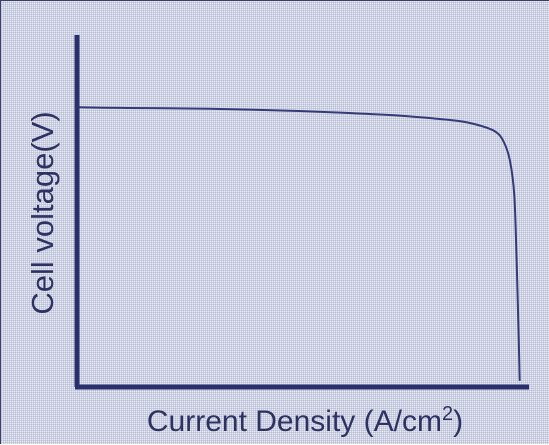 This screenshot has width=549, height=445. What do you see at coordinates (458, 421) in the screenshot?
I see `x-axis-label-close: )` at bounding box center [458, 421].